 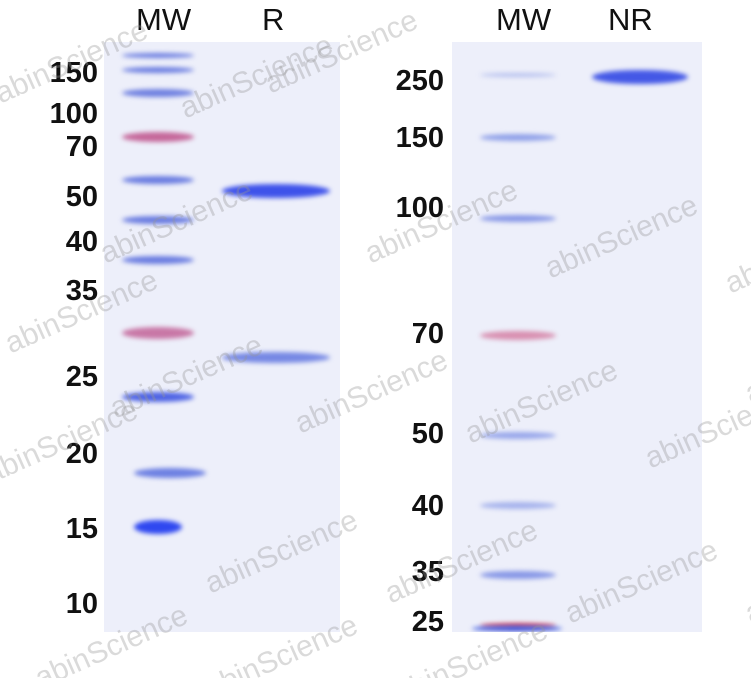 I want to click on right-header-mw: MW, so click(x=524, y=19).